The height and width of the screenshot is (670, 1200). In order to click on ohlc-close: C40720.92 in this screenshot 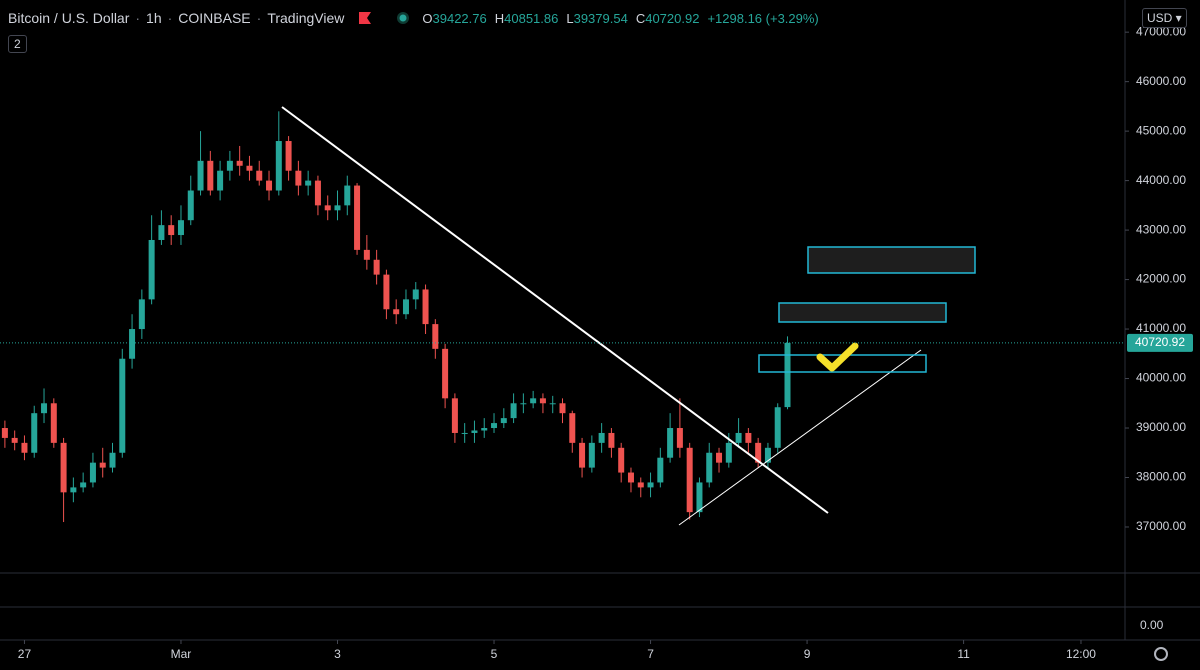, I will do `click(667, 18)`.